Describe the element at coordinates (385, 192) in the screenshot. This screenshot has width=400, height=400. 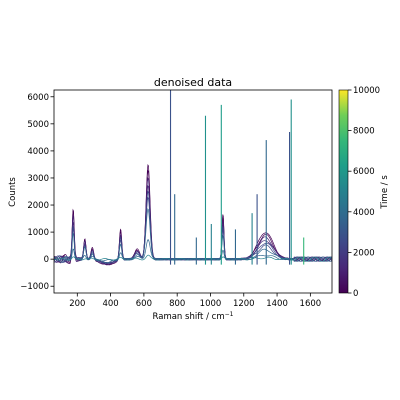
I see `colorbar-label: Time / s` at that location.